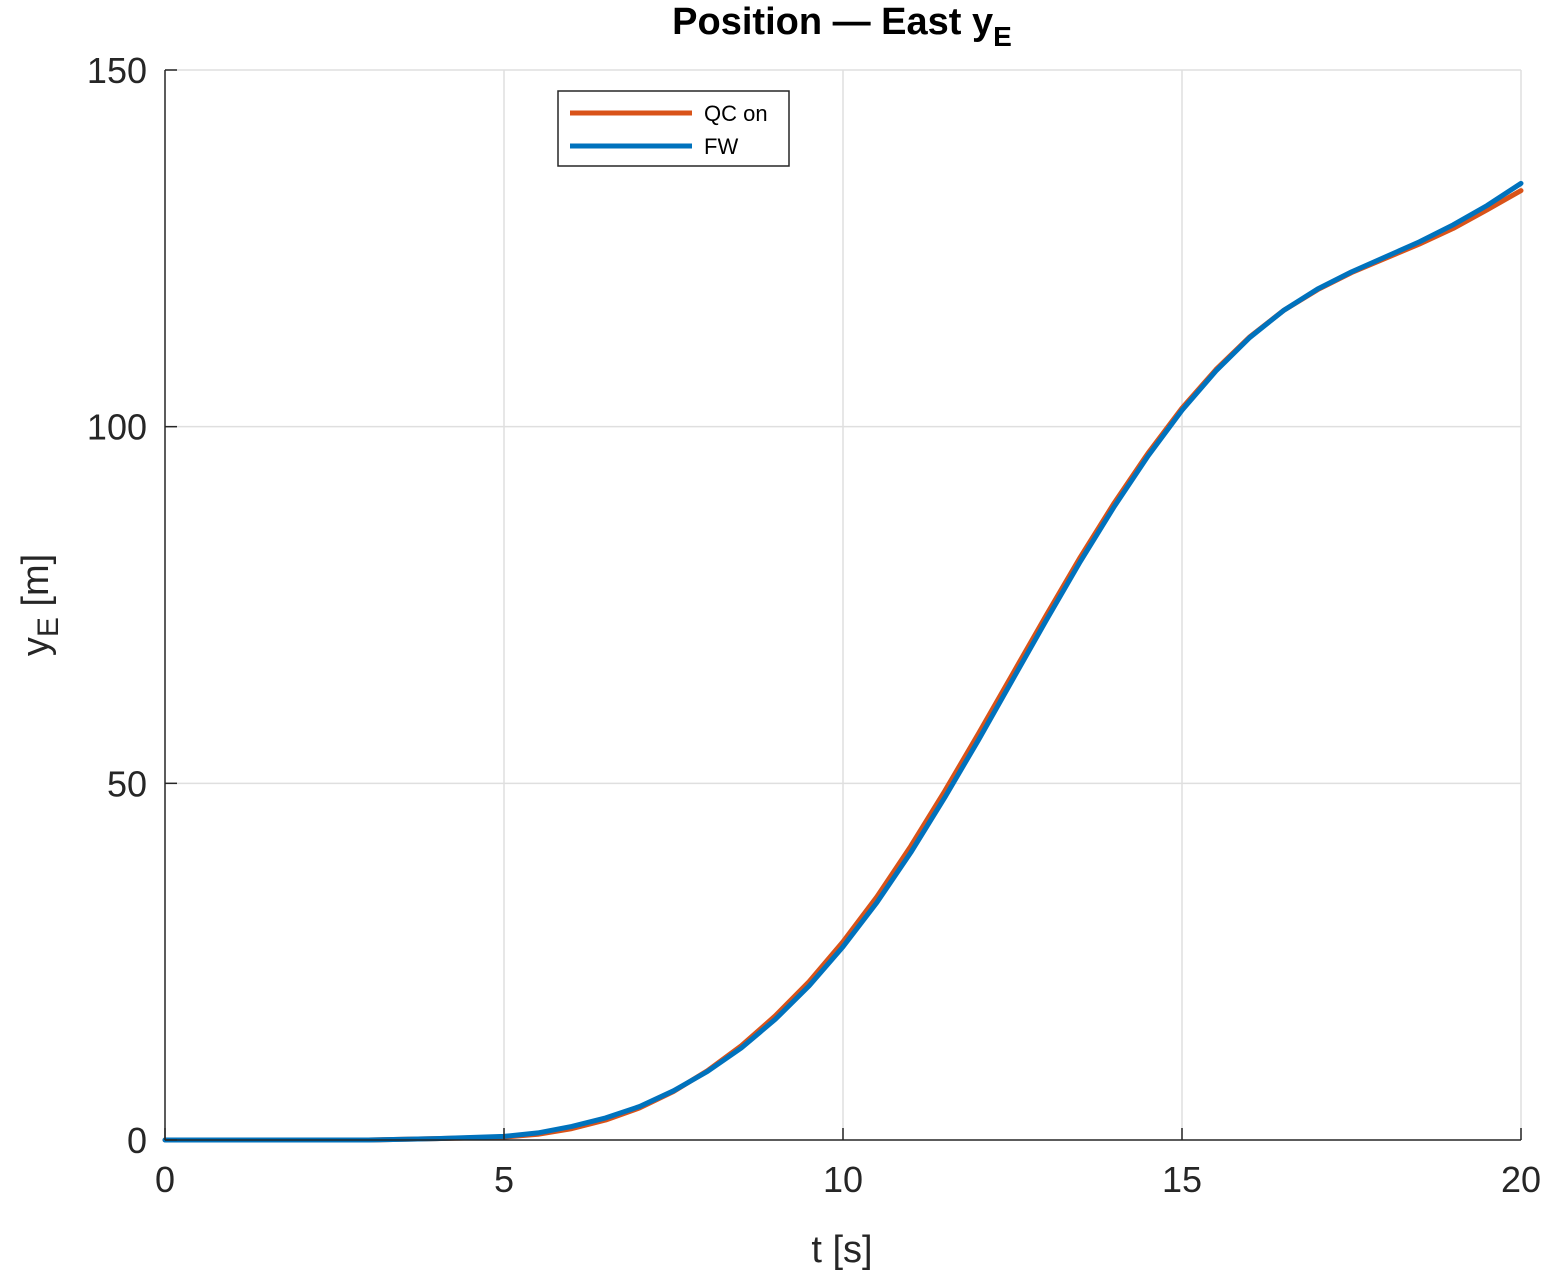  I want to click on y-tick-label: 50, so click(127, 783).